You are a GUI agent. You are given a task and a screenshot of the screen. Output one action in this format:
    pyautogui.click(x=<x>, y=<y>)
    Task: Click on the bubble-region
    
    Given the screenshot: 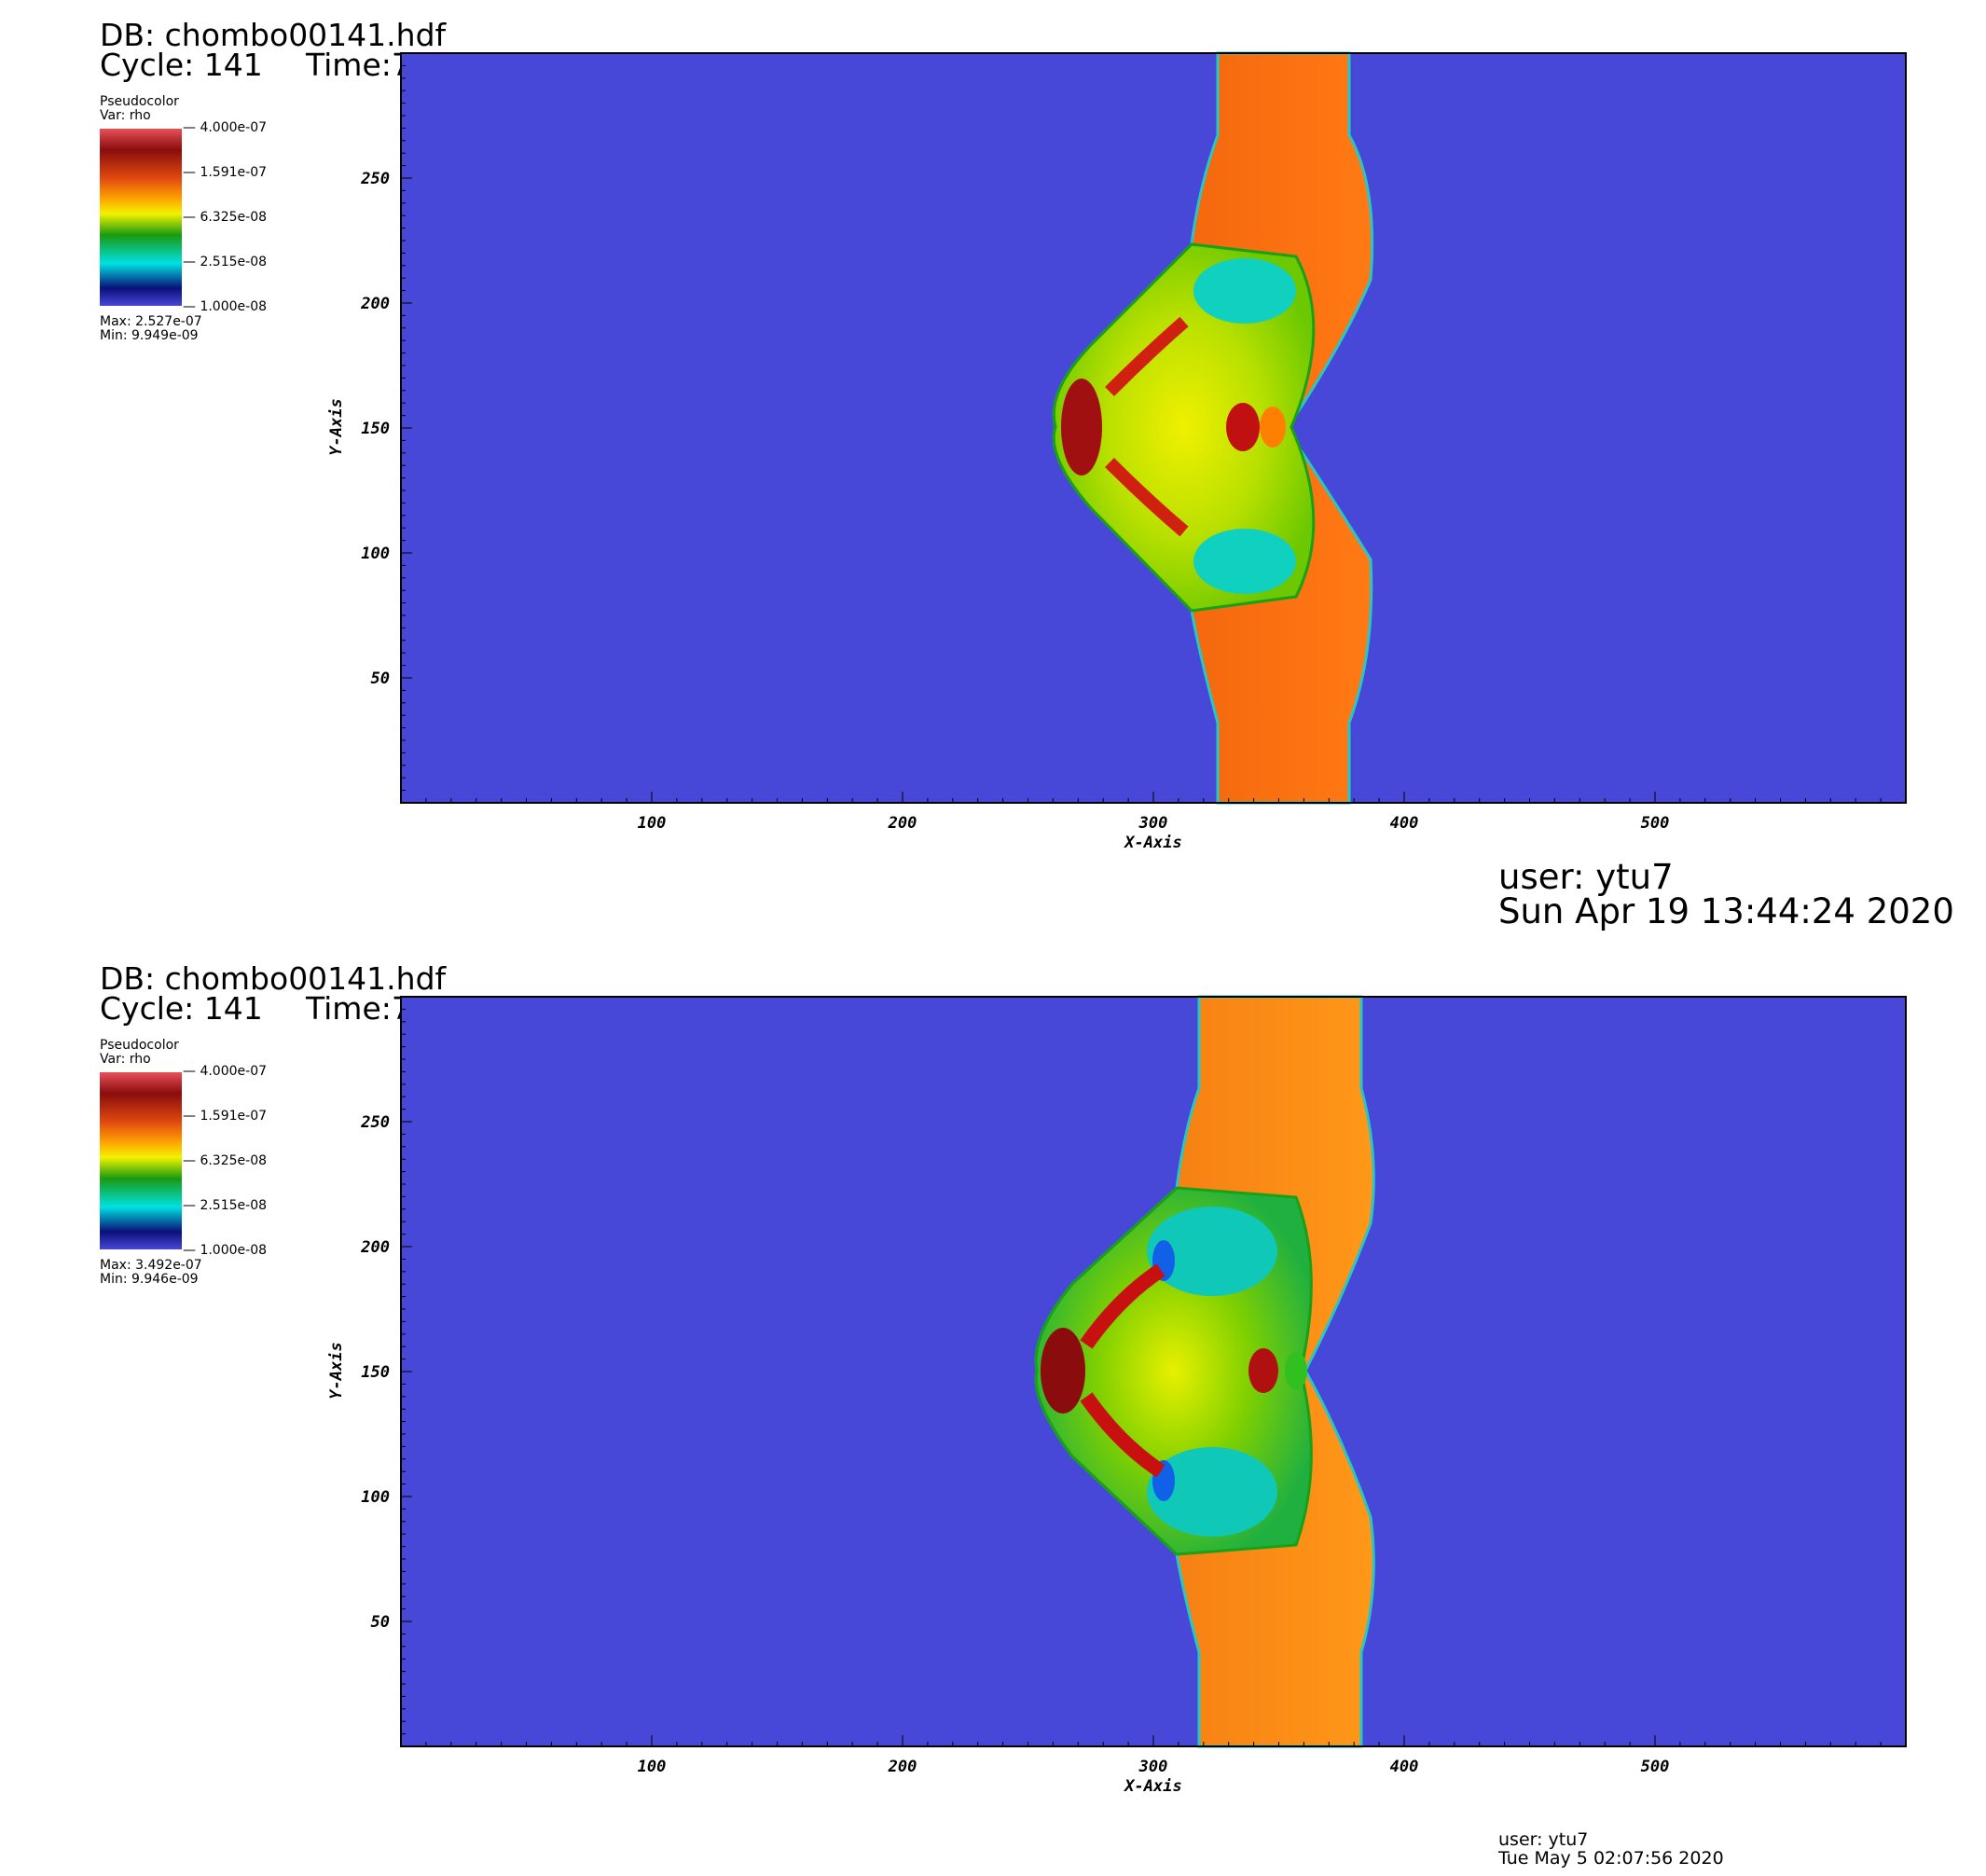 What is the action you would take?
    pyautogui.click(x=1184, y=428)
    